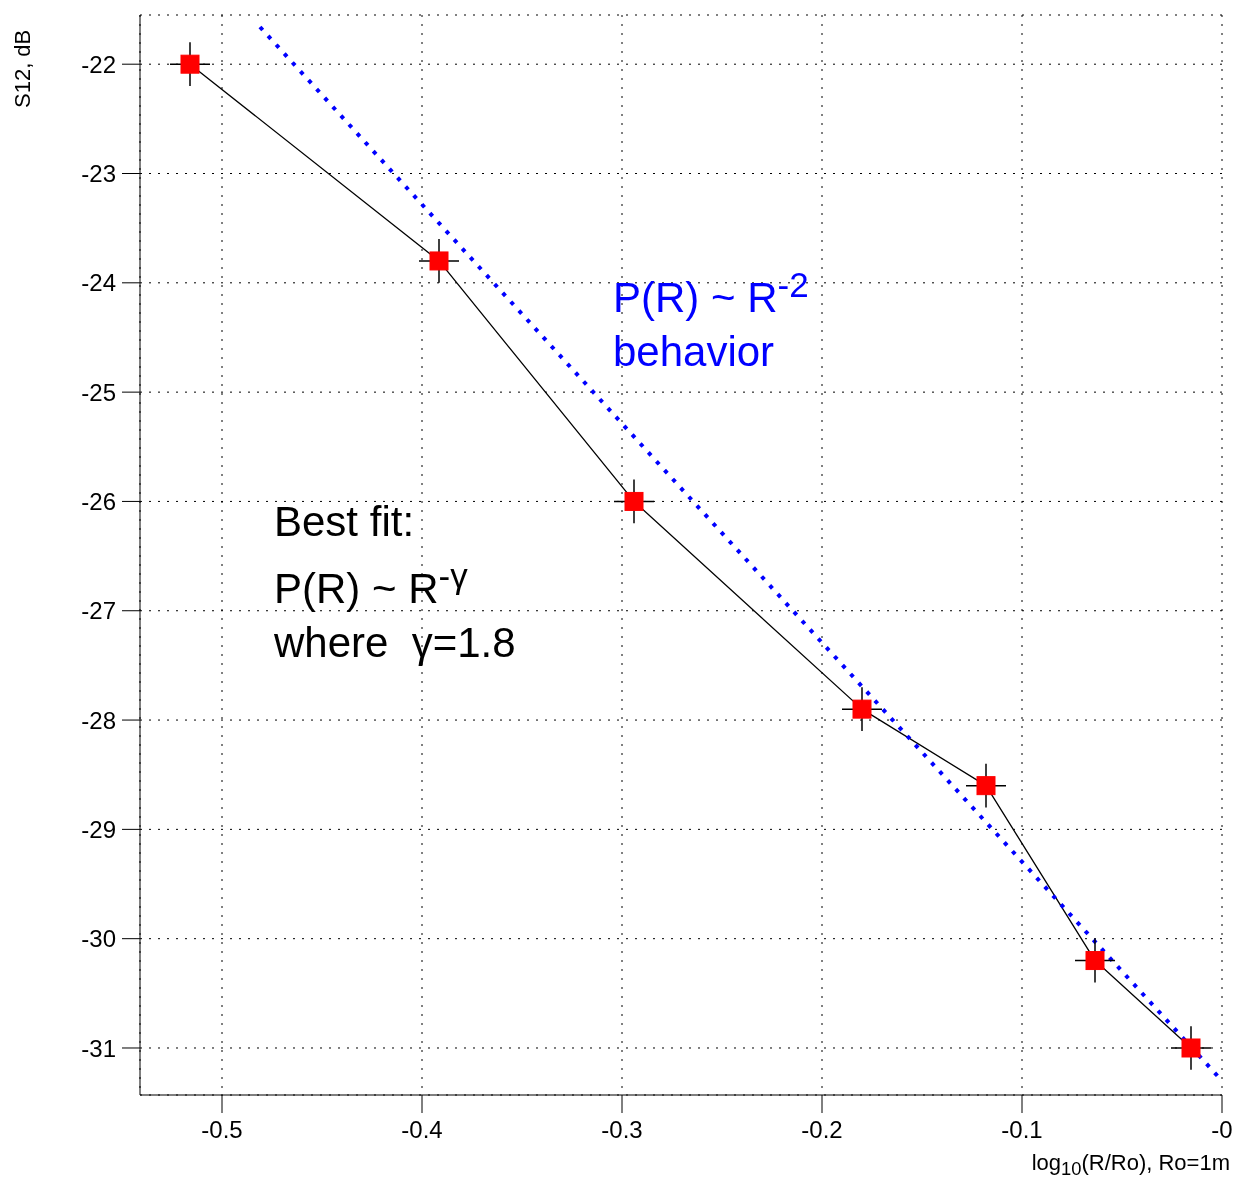 This screenshot has height=1179, width=1246. What do you see at coordinates (822, 1130) in the screenshot?
I see `x-tick-label: -0.2` at bounding box center [822, 1130].